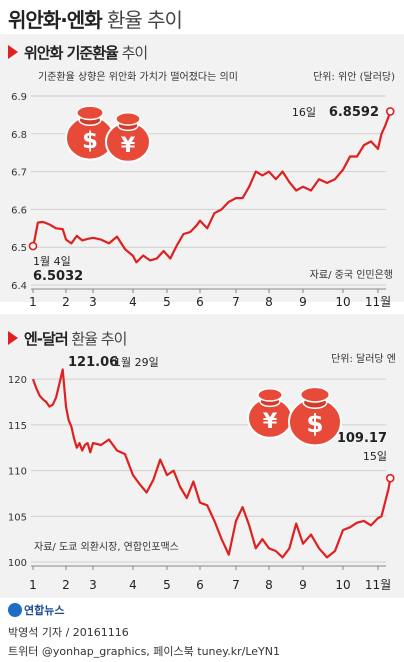  Describe the element at coordinates (19, 97) in the screenshot. I see `y-tick-label: 6.9` at that location.